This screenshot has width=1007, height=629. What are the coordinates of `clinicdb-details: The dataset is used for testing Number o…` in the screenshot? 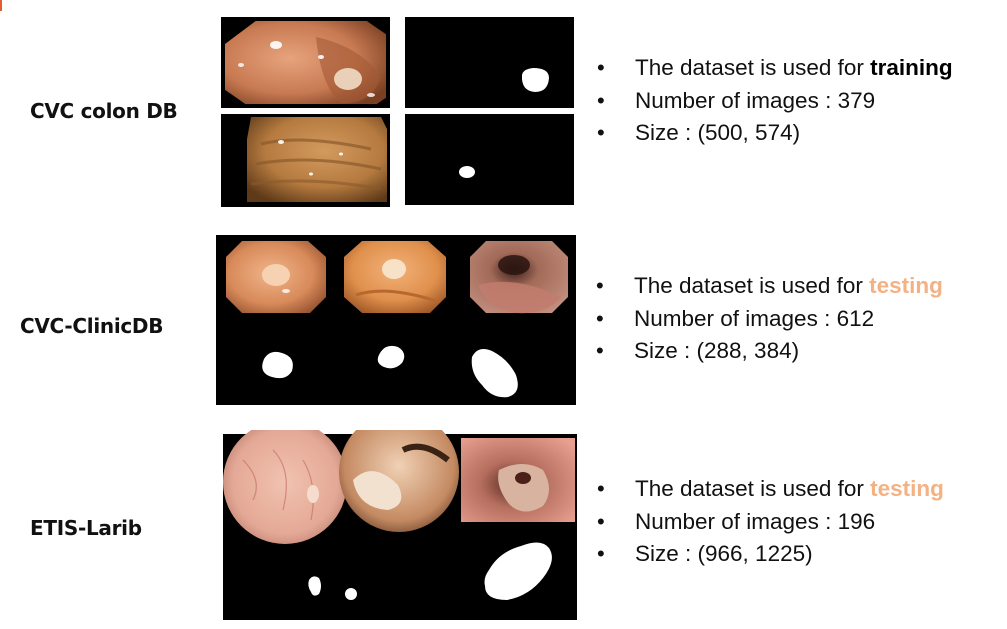 It's located at (769, 319).